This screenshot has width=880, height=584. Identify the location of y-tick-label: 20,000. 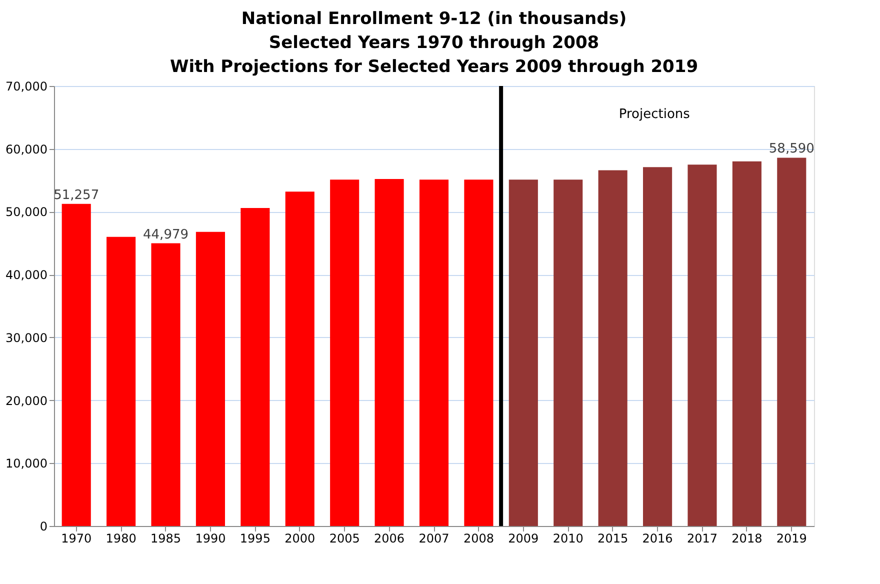
(27, 401).